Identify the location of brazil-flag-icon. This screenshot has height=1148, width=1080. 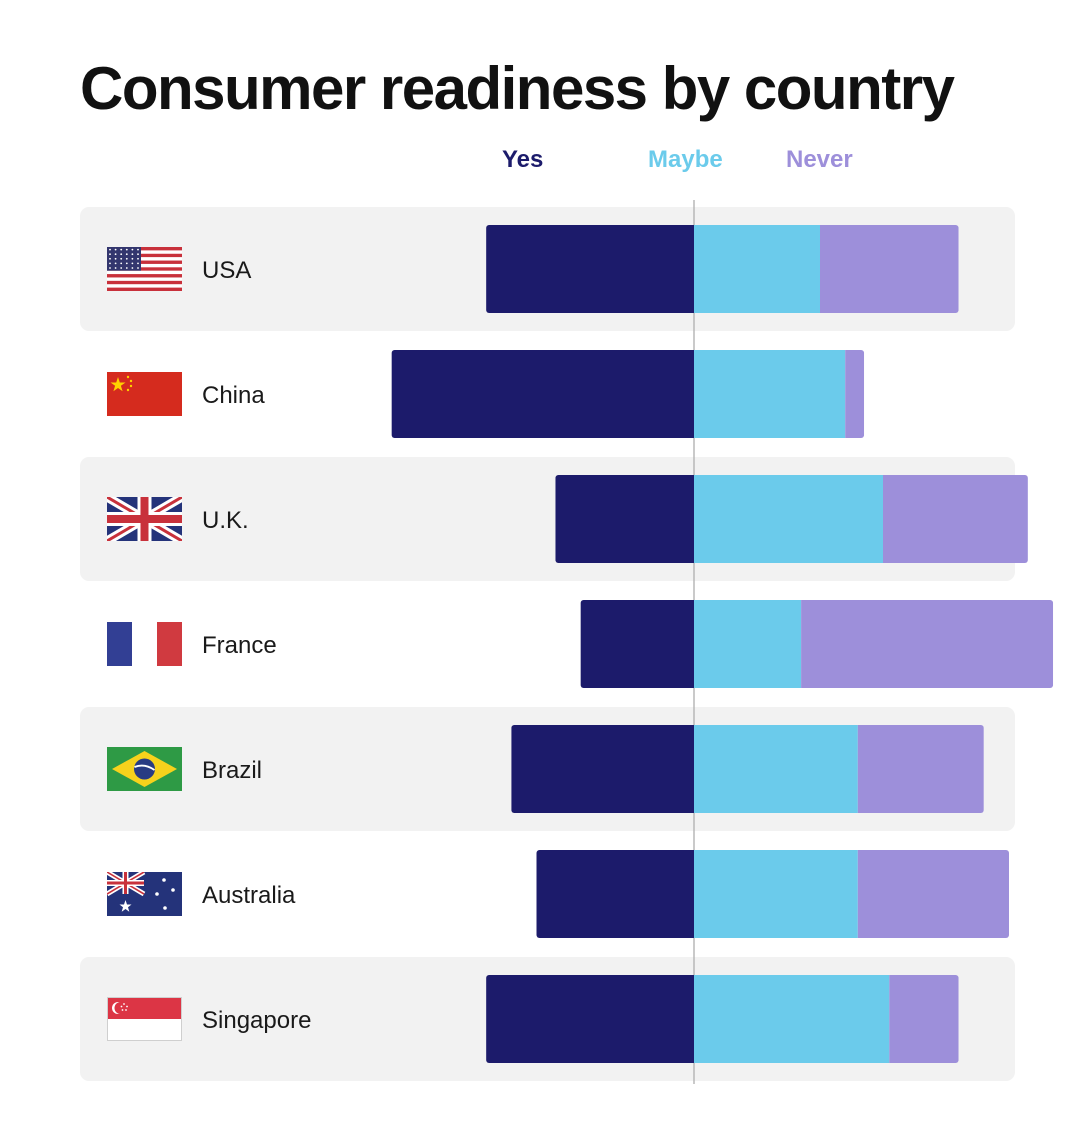
(144, 769).